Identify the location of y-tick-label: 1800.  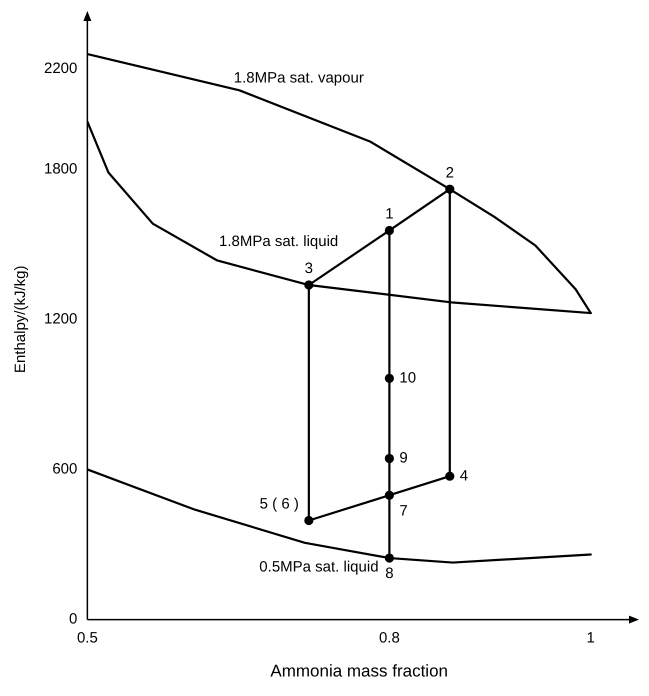
(61, 169).